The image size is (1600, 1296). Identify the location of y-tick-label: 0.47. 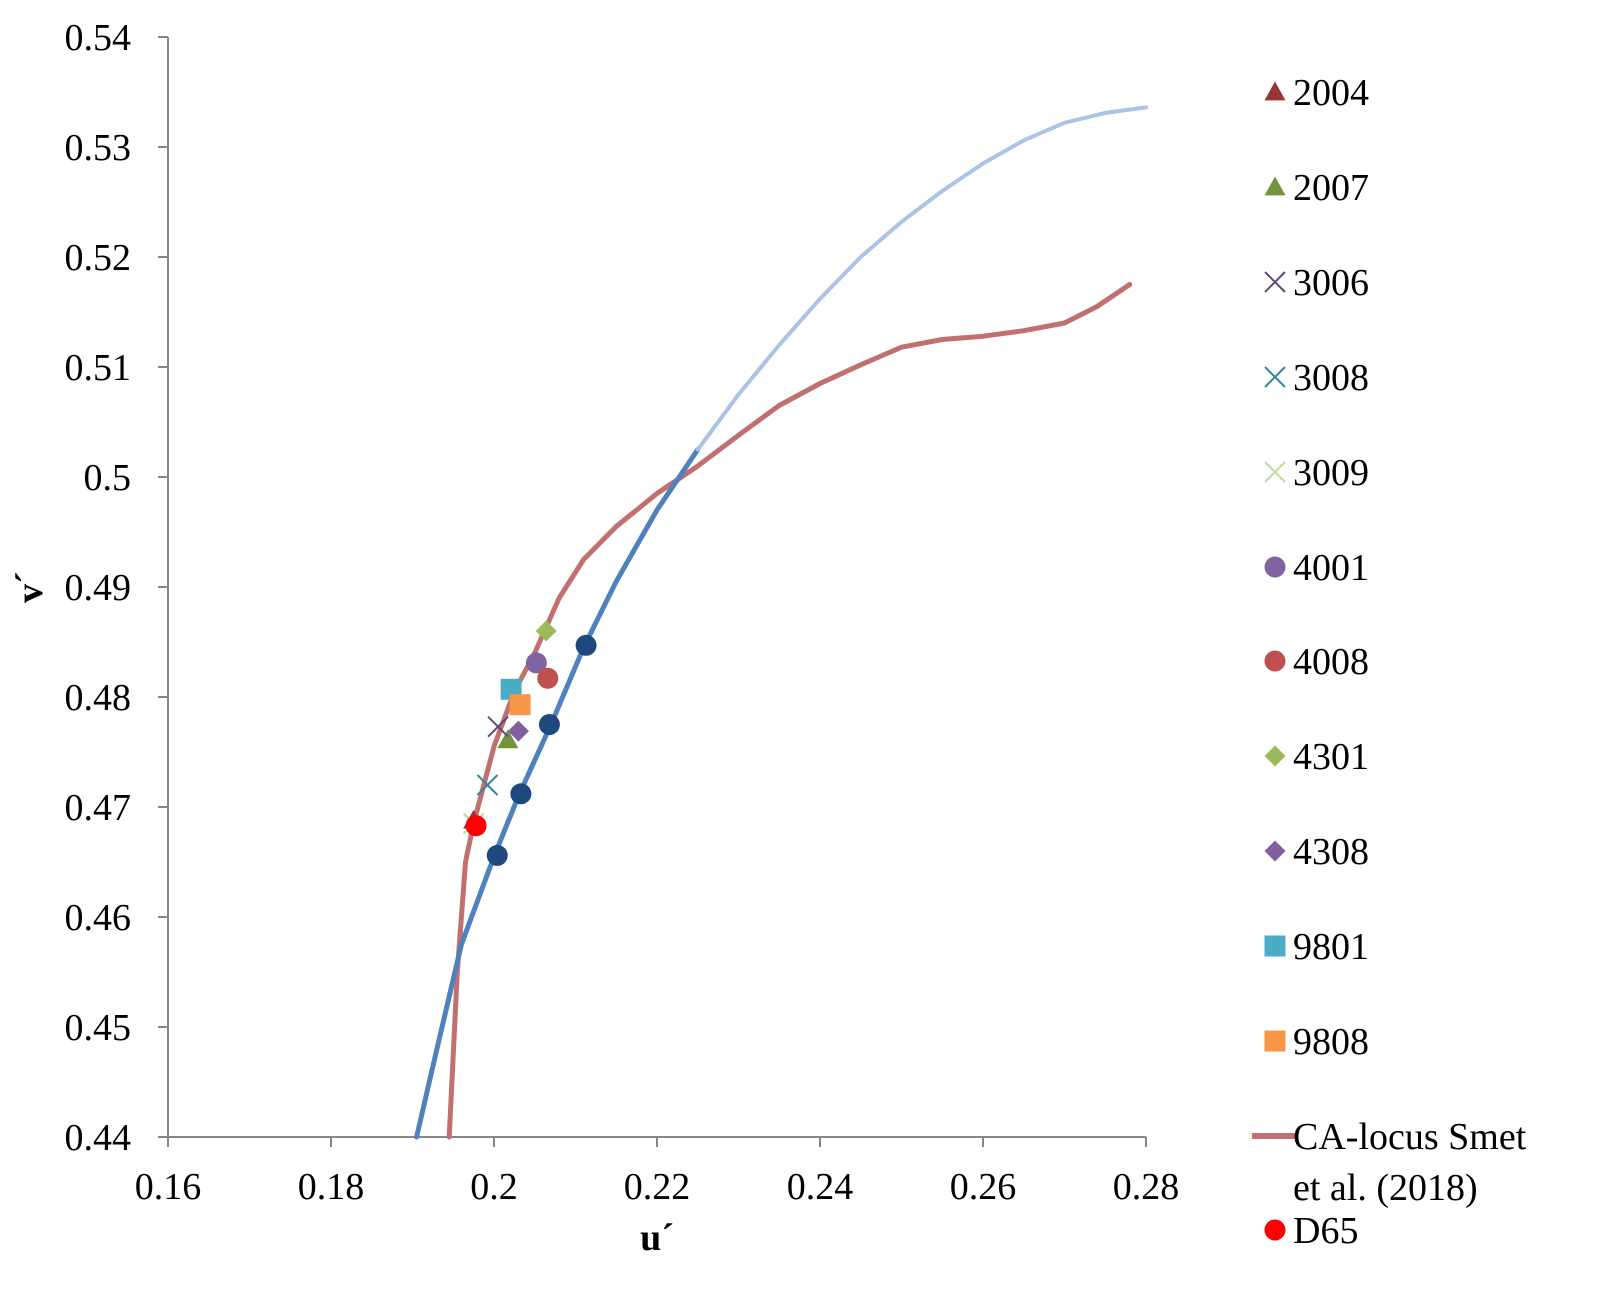
(98, 808).